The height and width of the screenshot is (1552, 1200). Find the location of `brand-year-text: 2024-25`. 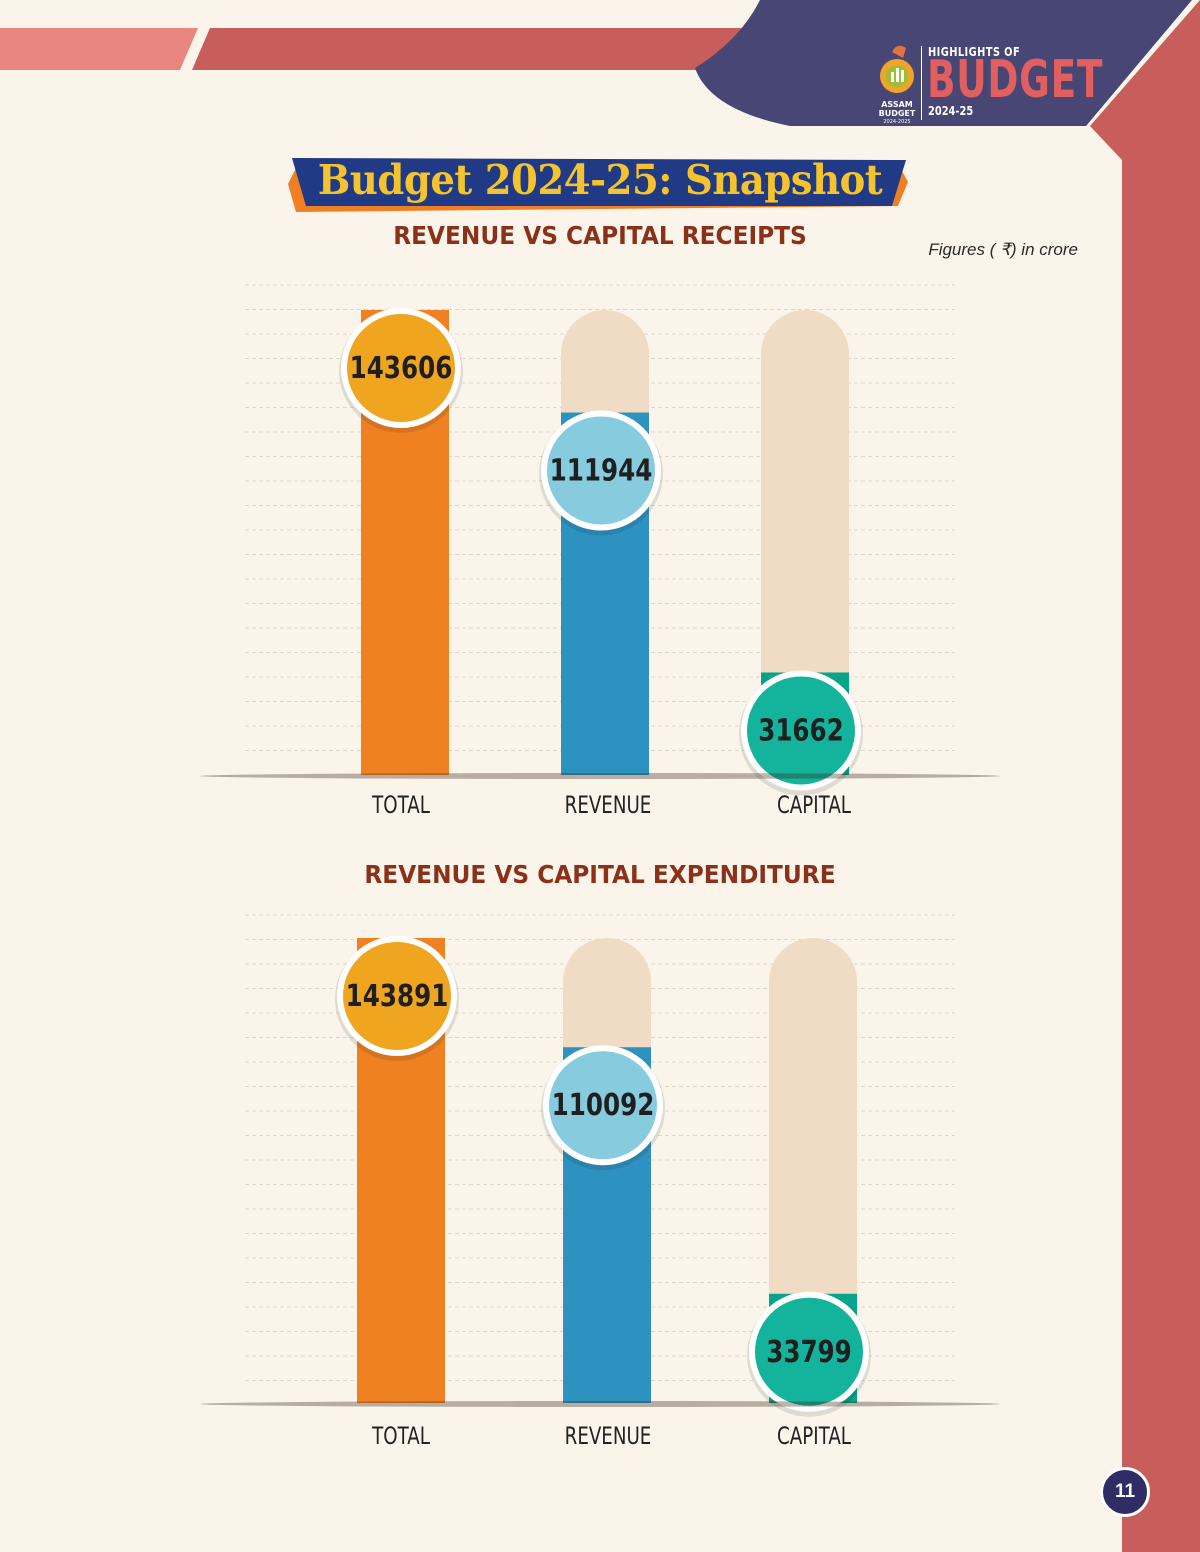

brand-year-text: 2024-25 is located at coordinates (951, 111).